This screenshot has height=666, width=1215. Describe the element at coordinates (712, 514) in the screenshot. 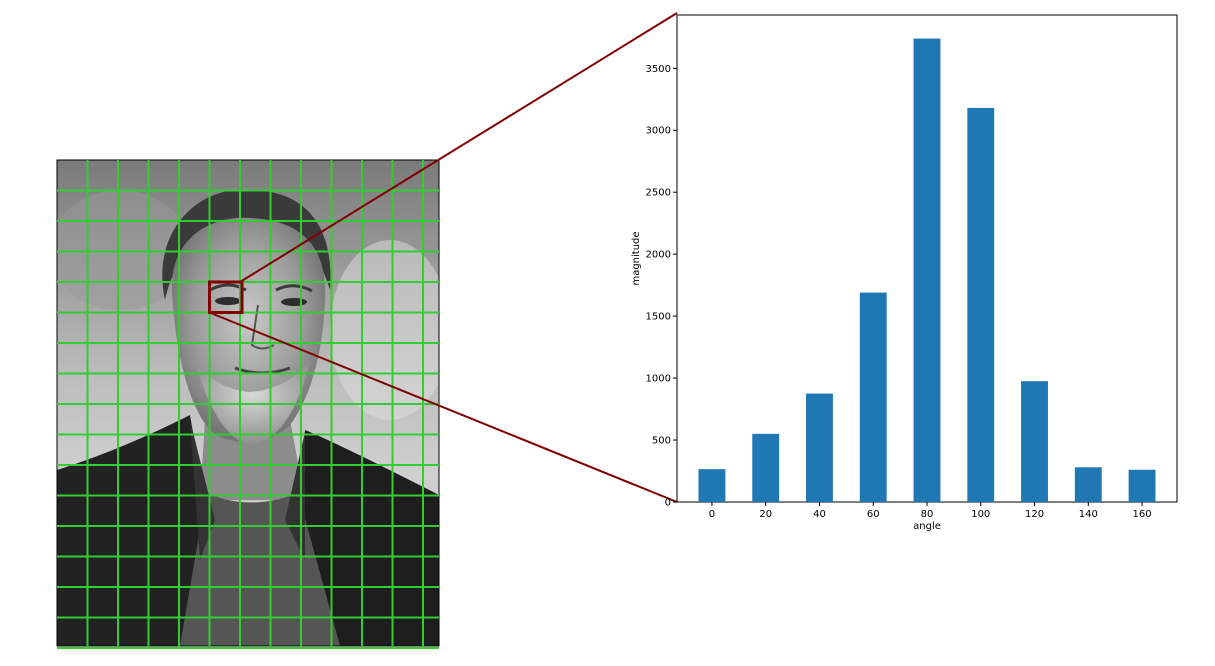

I see `x-tick-label: 0` at that location.